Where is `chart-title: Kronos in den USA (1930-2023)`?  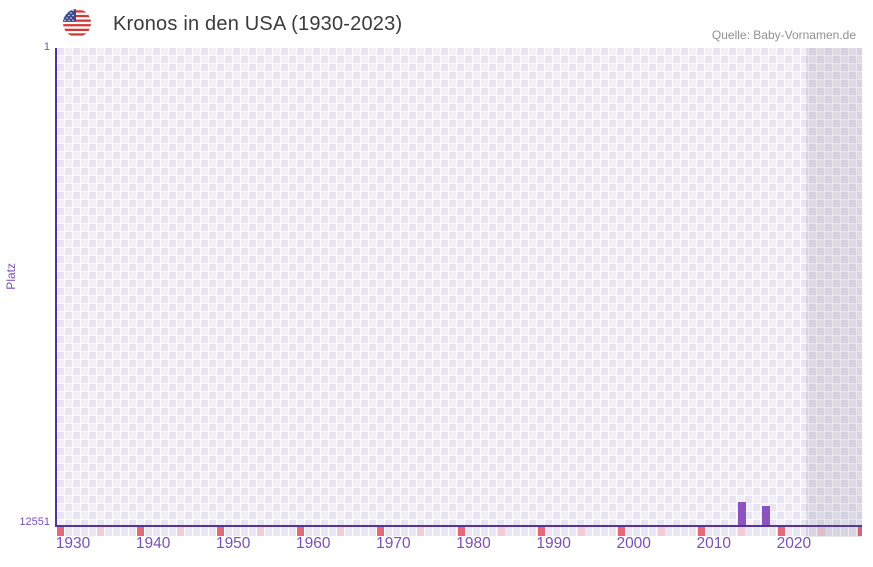 chart-title: Kronos in den USA (1930-2023) is located at coordinates (258, 24).